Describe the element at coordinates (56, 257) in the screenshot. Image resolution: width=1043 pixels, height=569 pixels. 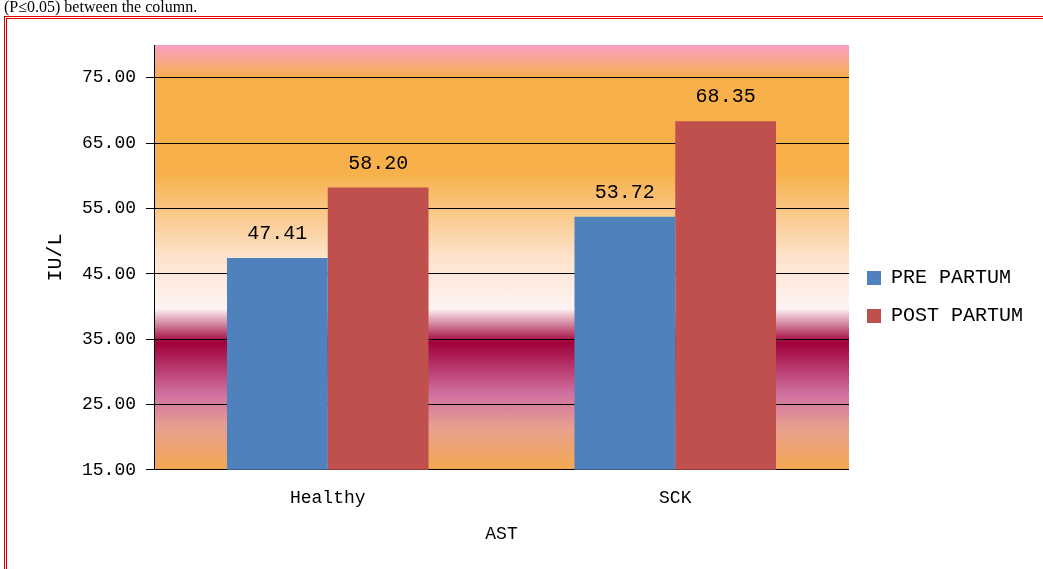
I see `y-axis-title: IU/L` at that location.